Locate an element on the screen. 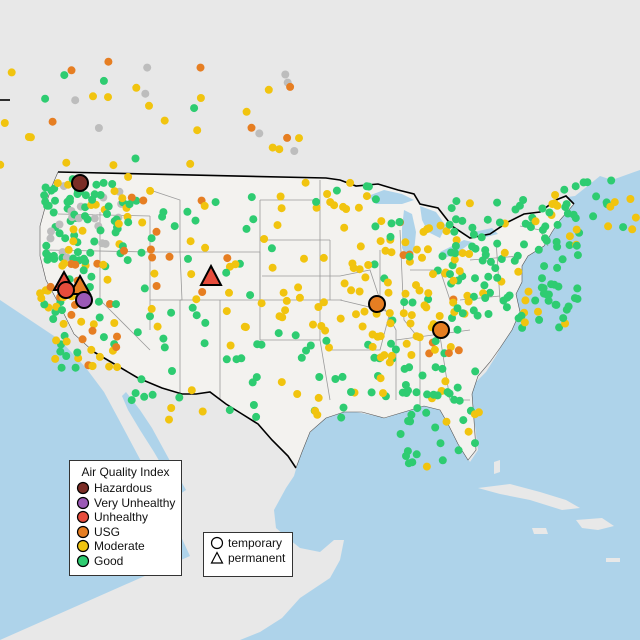 The image size is (640, 640). bahamas is located at coordinates (497, 467).